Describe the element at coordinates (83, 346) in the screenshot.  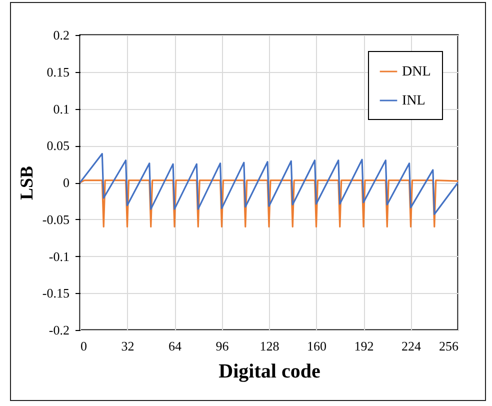
I see `x-tick-label: 0` at that location.